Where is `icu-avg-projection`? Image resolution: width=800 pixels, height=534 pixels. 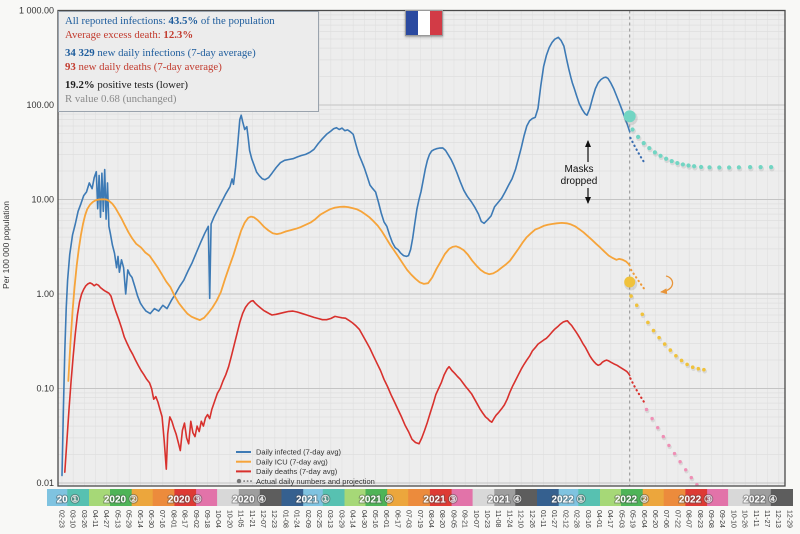
icu-avg-projection is located at coordinates (638, 280).